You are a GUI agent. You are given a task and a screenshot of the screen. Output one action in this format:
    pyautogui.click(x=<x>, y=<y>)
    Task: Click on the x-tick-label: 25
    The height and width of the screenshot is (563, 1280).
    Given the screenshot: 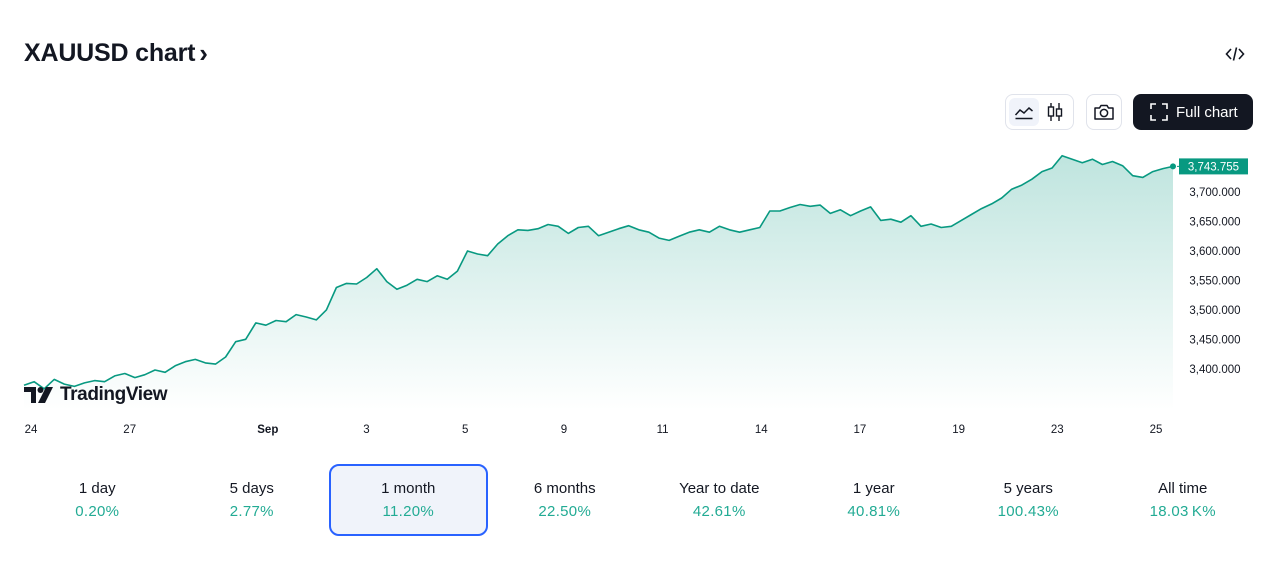 What is the action you would take?
    pyautogui.click(x=1156, y=430)
    